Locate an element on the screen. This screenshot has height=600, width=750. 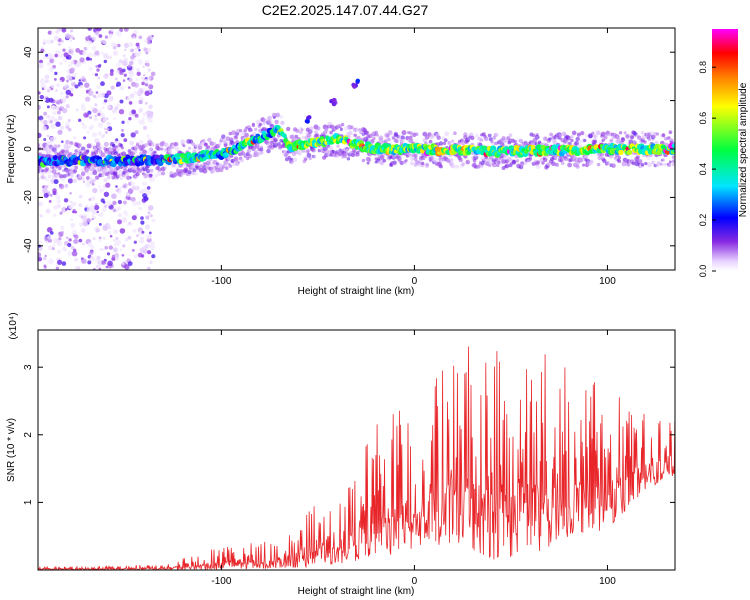
colorbar-gradient is located at coordinates (725, 150).